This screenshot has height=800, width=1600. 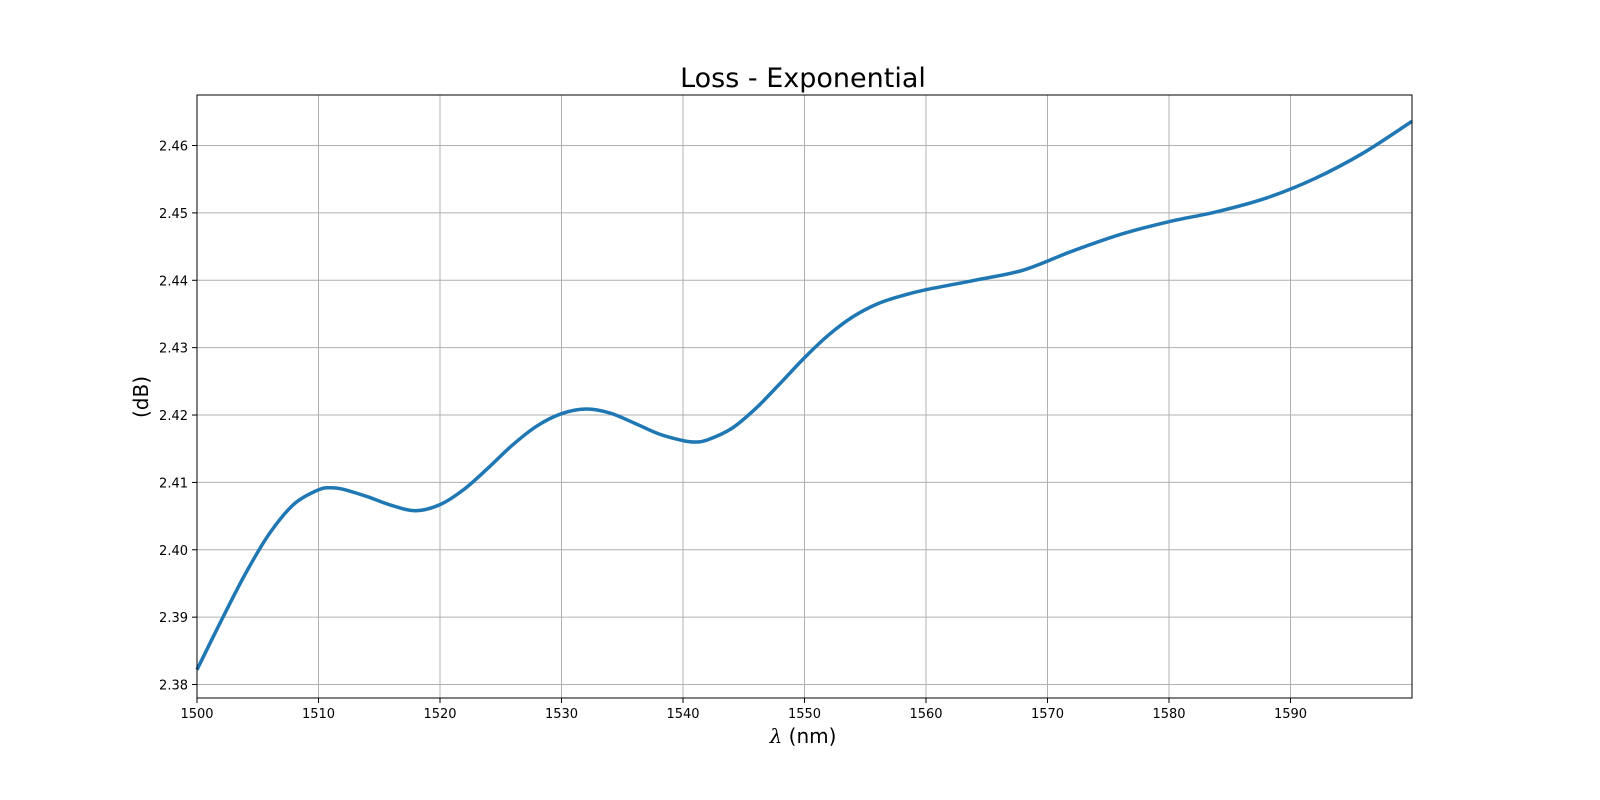 I want to click on x-tick-label: 1590, so click(x=1290, y=714).